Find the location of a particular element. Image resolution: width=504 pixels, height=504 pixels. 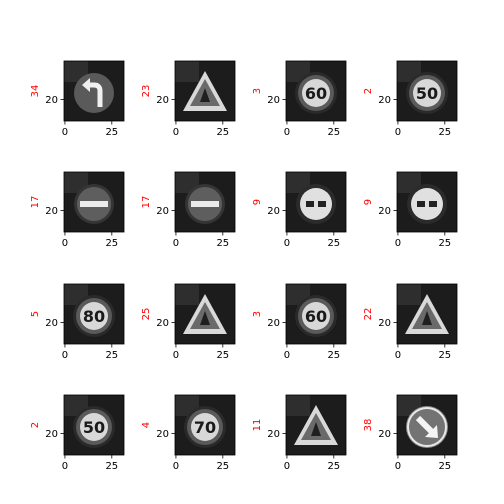

subplot-10: 0 25 20 25 is located at coordinates (188, 322).